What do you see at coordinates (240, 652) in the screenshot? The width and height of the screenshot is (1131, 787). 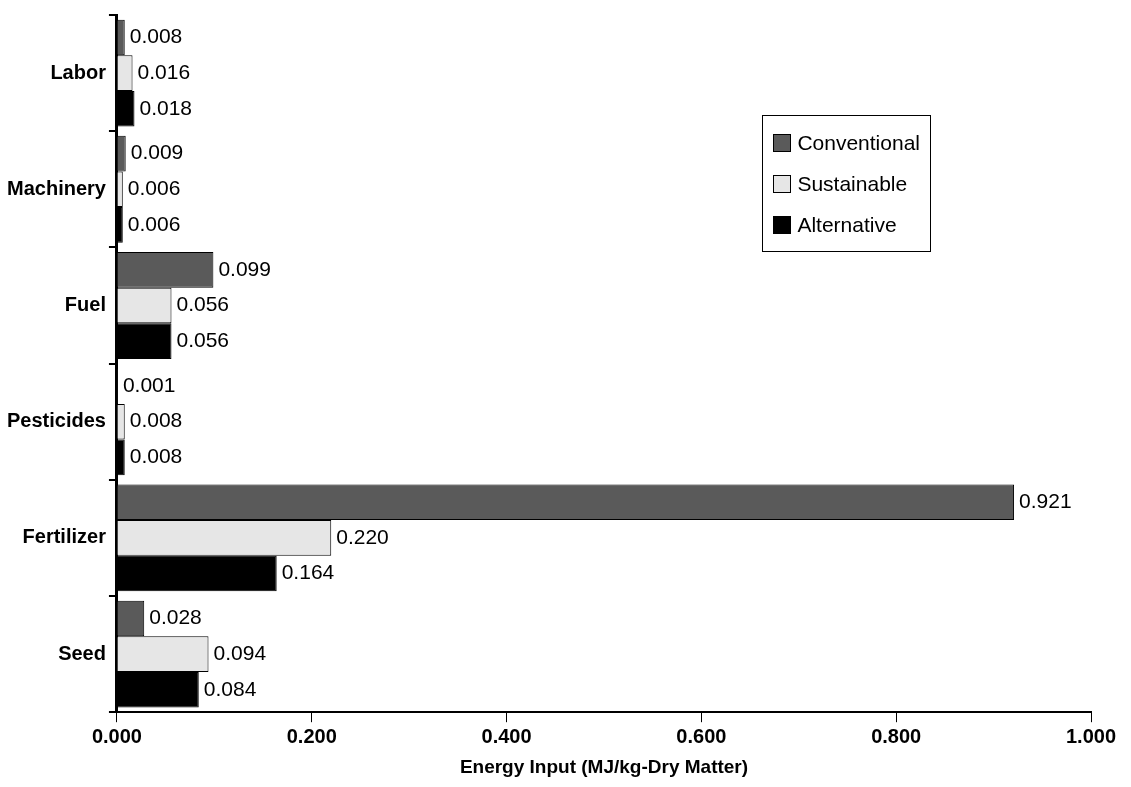 I see `data-label: 0.094` at bounding box center [240, 652].